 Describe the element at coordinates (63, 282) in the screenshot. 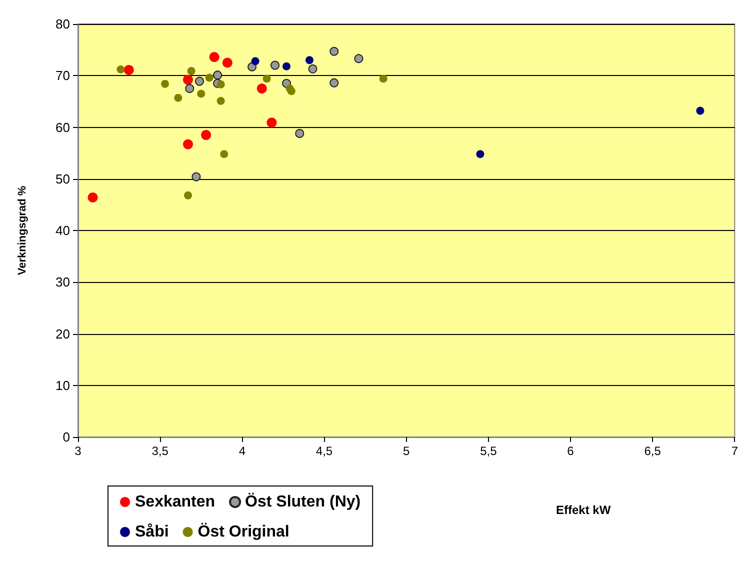

I see `y-tick-label: 30` at that location.